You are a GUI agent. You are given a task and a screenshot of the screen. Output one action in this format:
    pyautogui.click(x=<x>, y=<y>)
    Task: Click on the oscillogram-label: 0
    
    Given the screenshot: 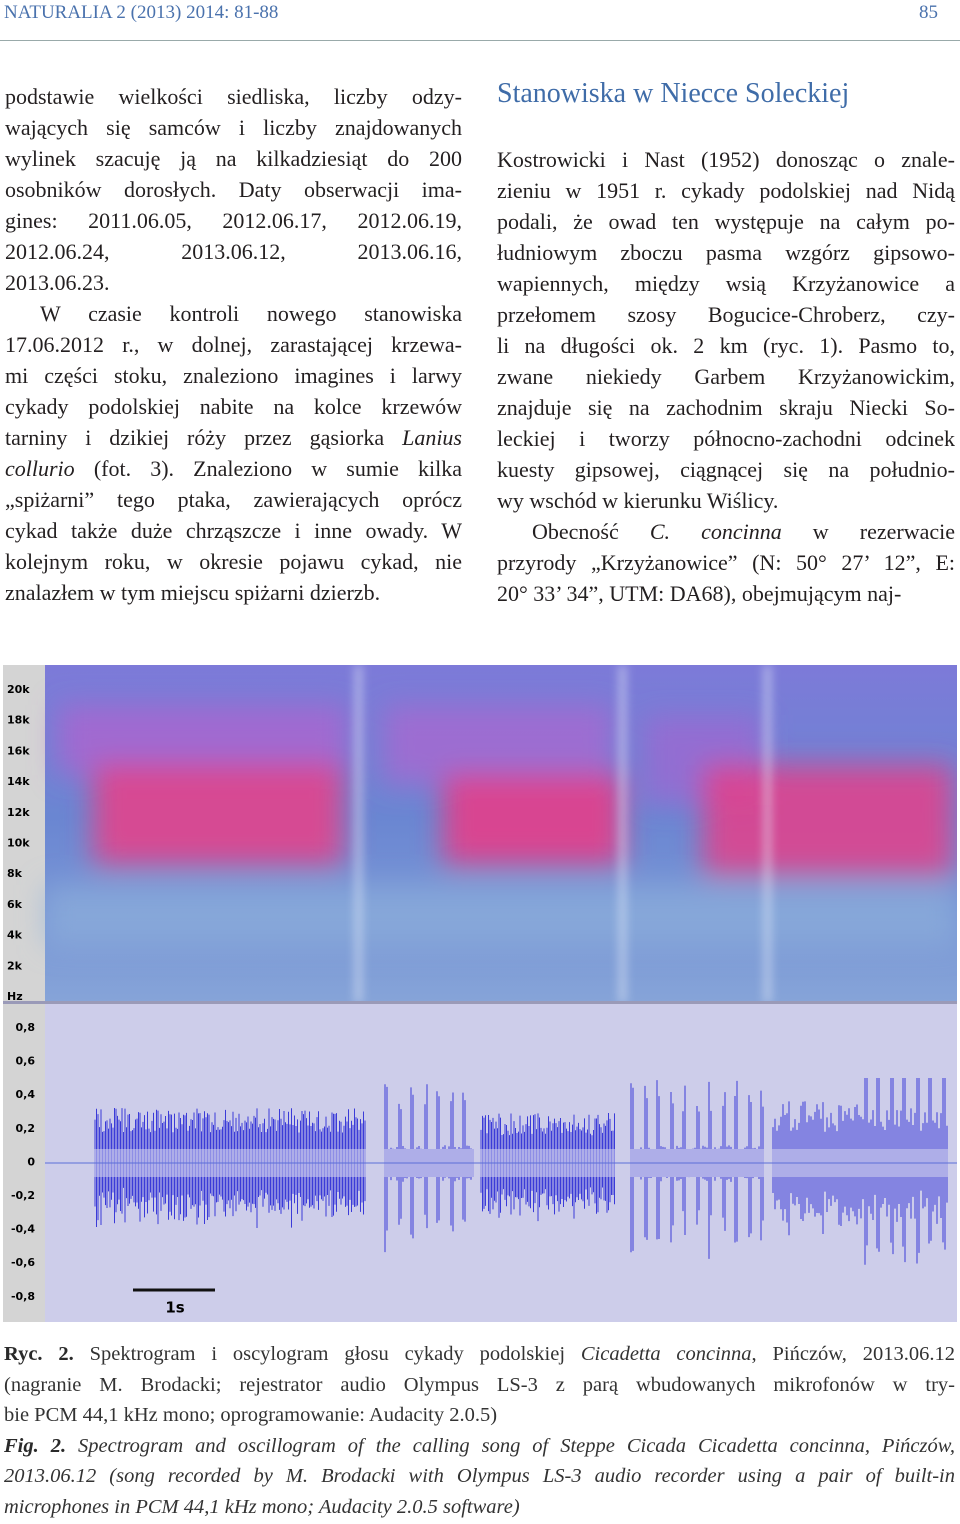 What is the action you would take?
    pyautogui.click(x=31, y=1161)
    